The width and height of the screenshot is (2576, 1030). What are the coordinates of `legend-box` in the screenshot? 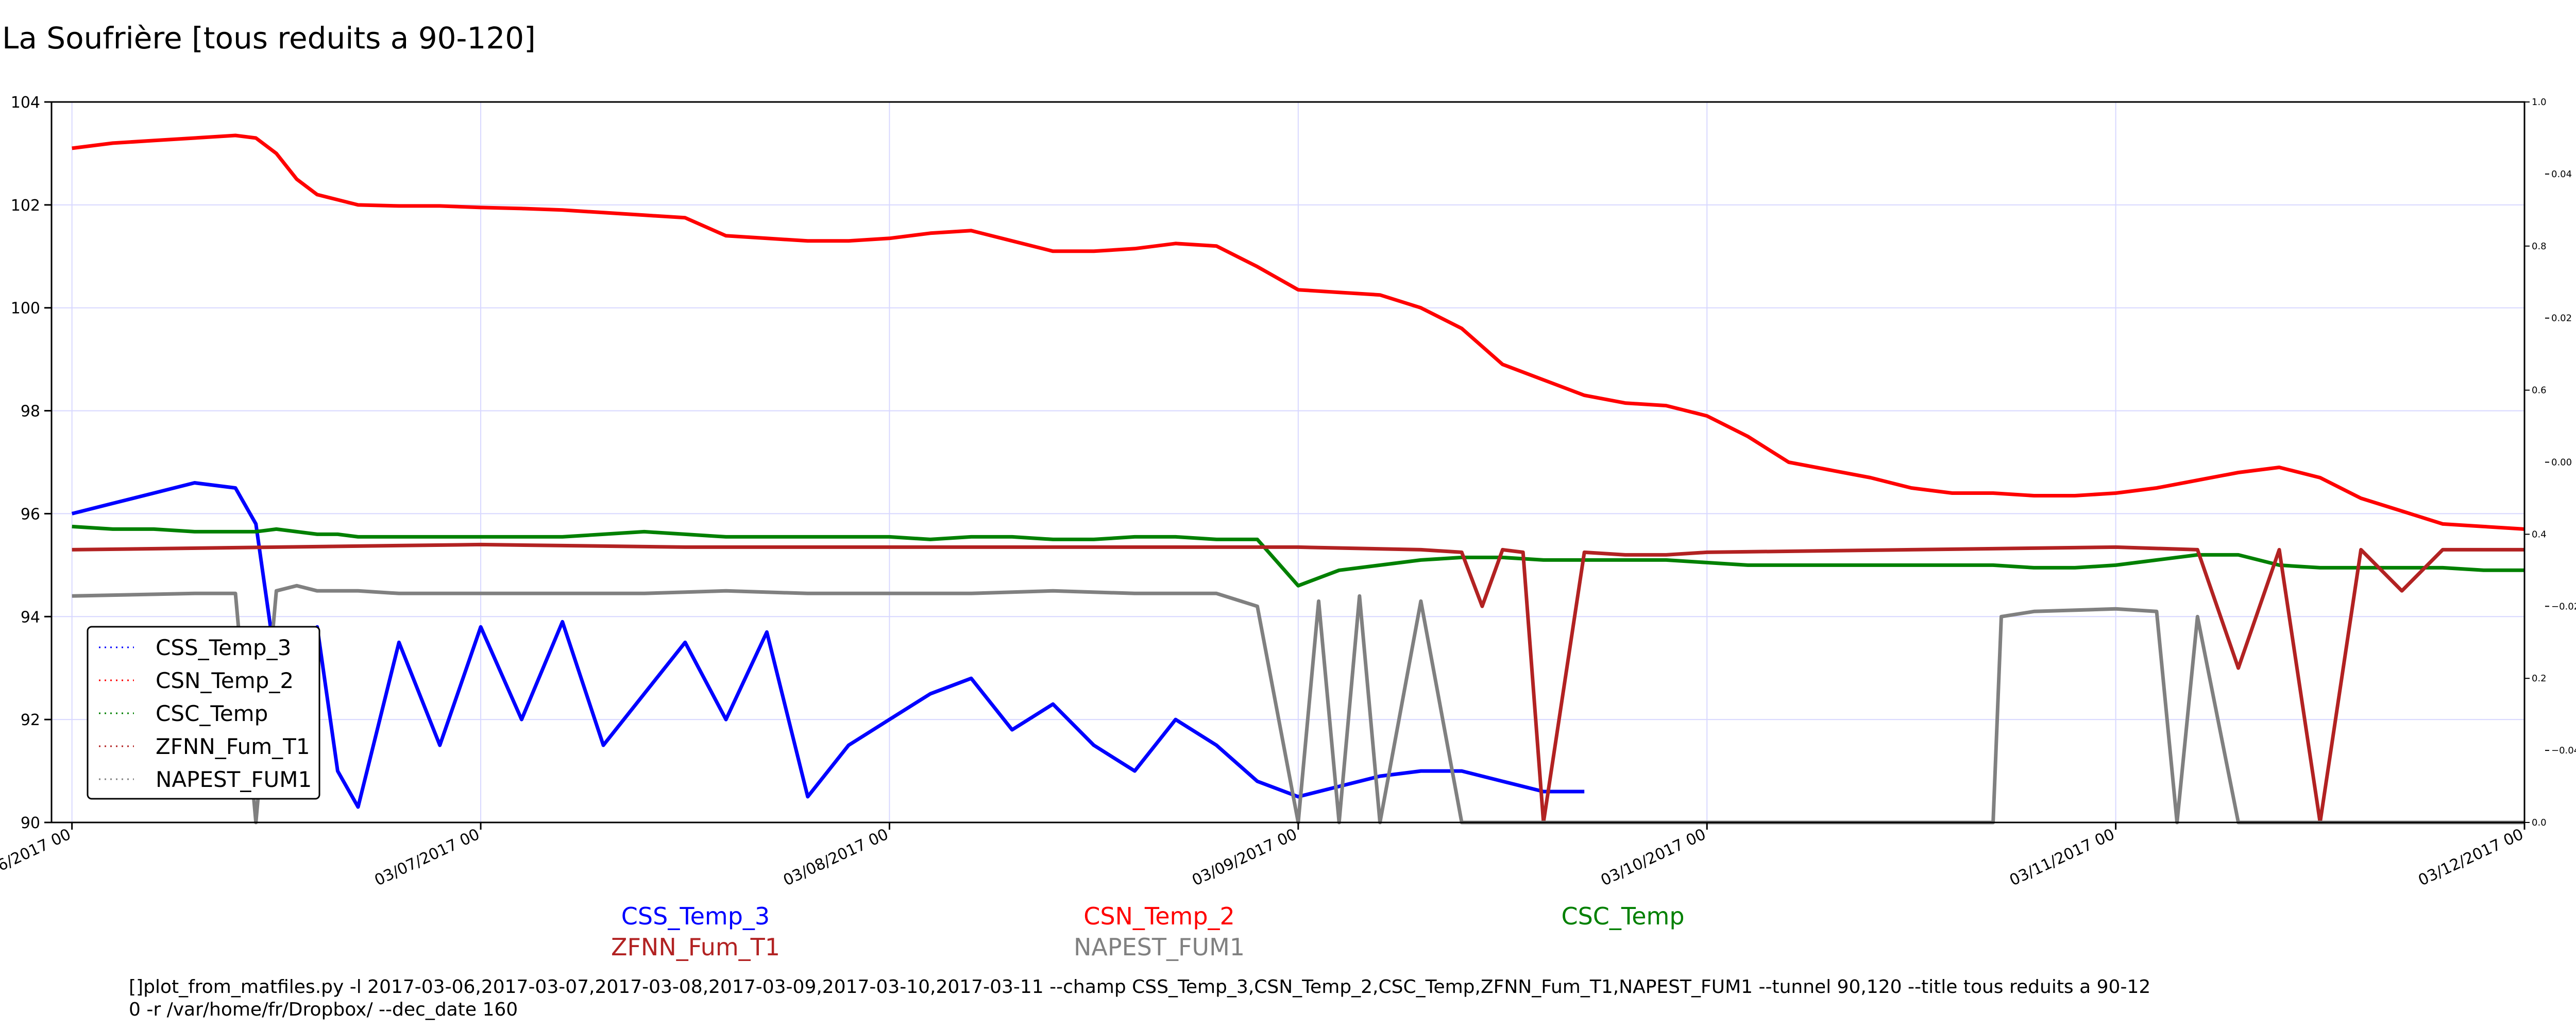 It's located at (203, 713).